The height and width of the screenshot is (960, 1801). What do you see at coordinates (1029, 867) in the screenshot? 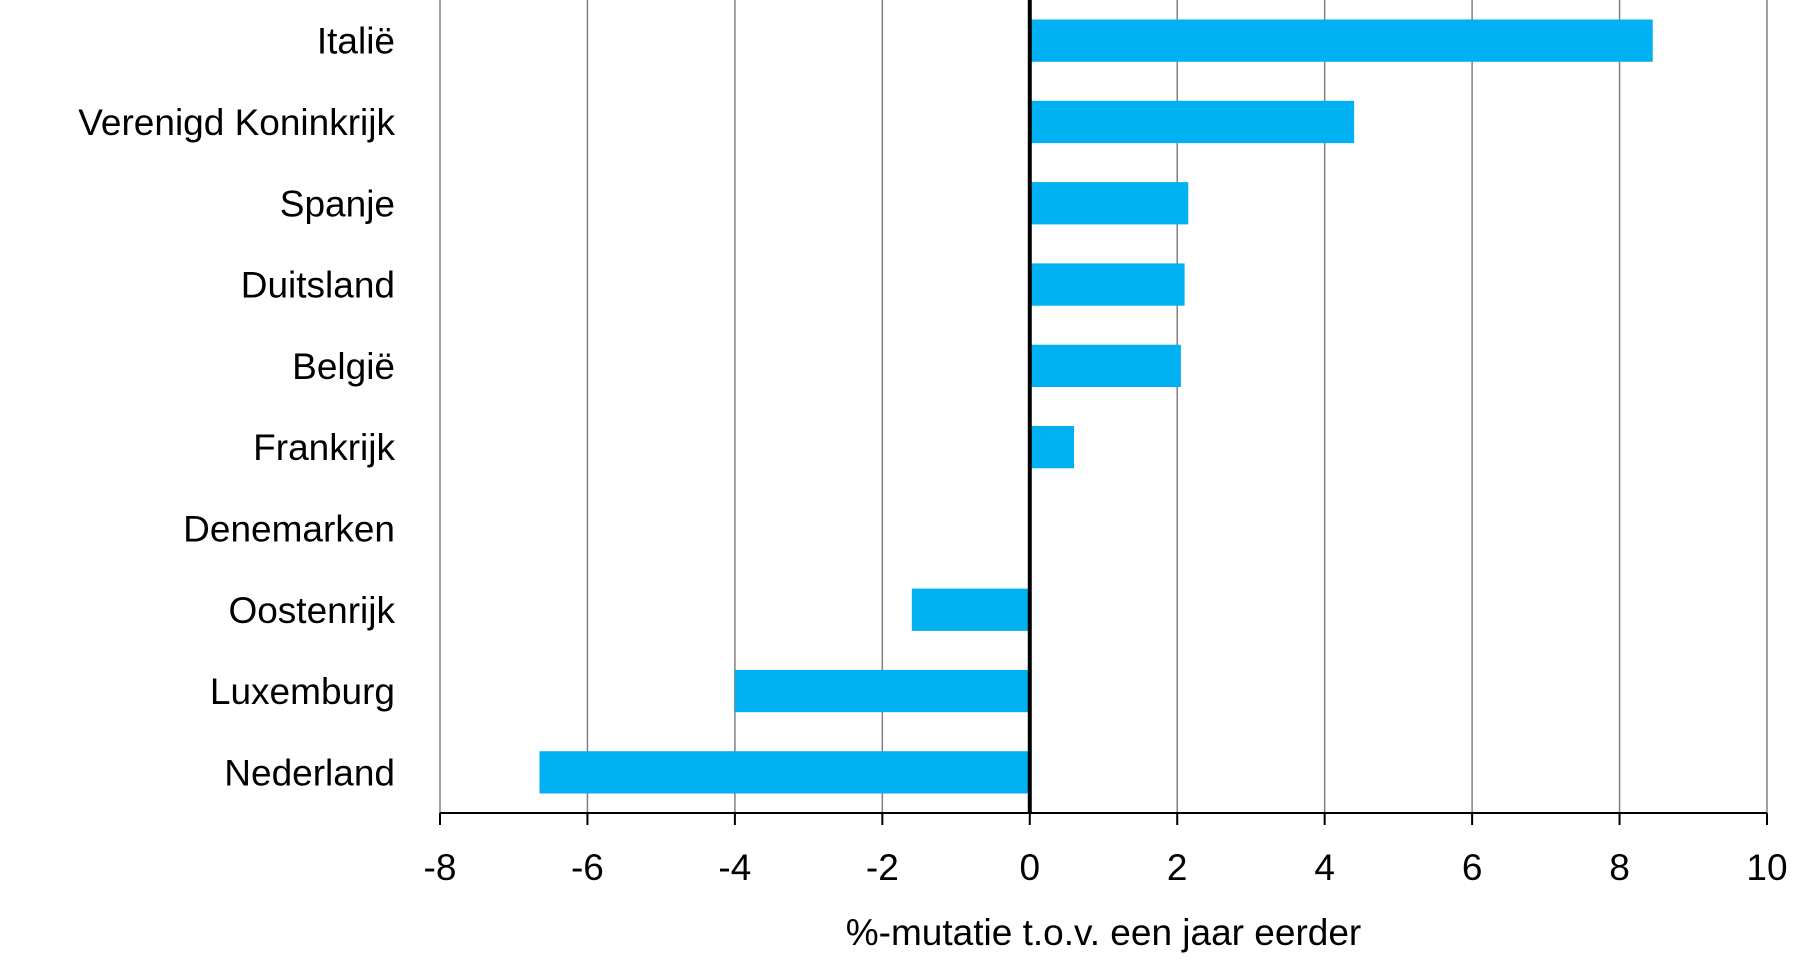
I see `x-tick-label: 0` at bounding box center [1029, 867].